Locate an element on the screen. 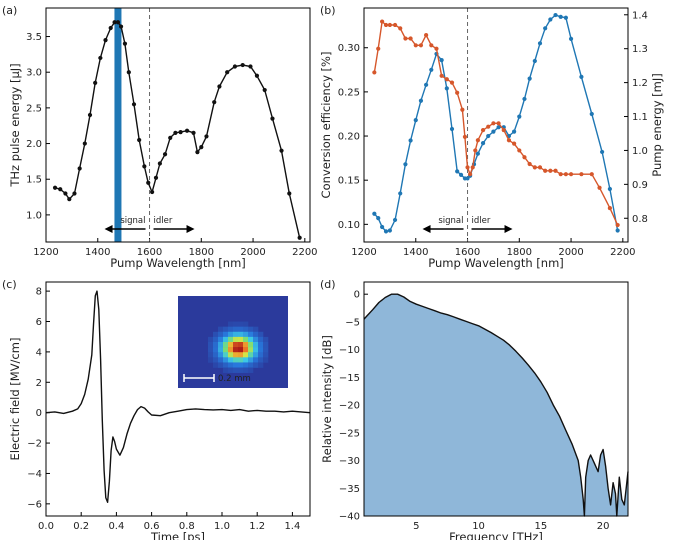 The width and height of the screenshot is (675, 540). y-tick-label: 3.5 is located at coordinates (34, 37).